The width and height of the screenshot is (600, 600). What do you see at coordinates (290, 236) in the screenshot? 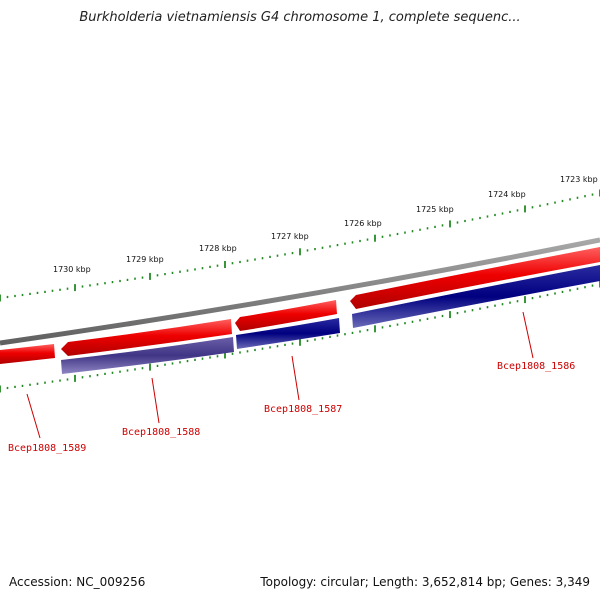
I see `scale-label-1727: 1727 kbp` at bounding box center [290, 236].